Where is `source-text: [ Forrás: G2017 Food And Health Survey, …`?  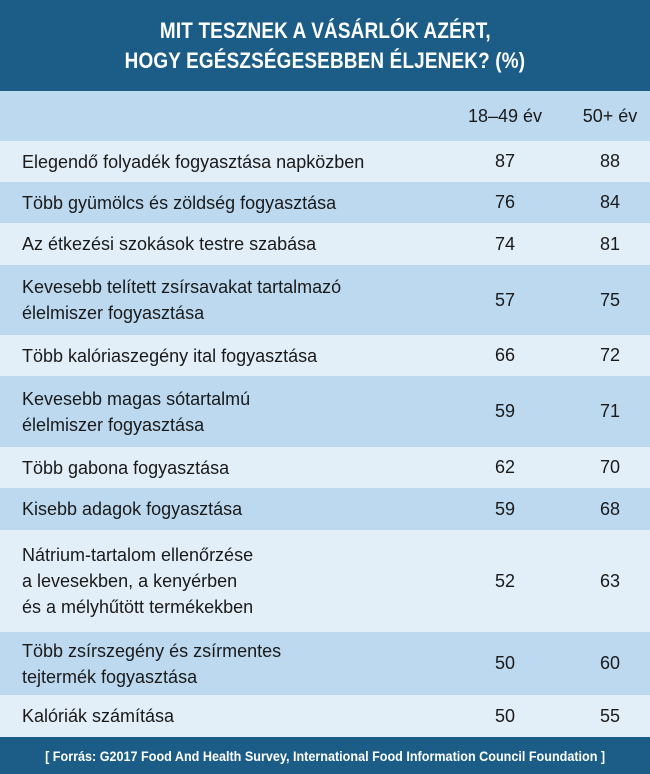
source-text: [ Forrás: G2017 Food And Health Survey, … is located at coordinates (325, 755).